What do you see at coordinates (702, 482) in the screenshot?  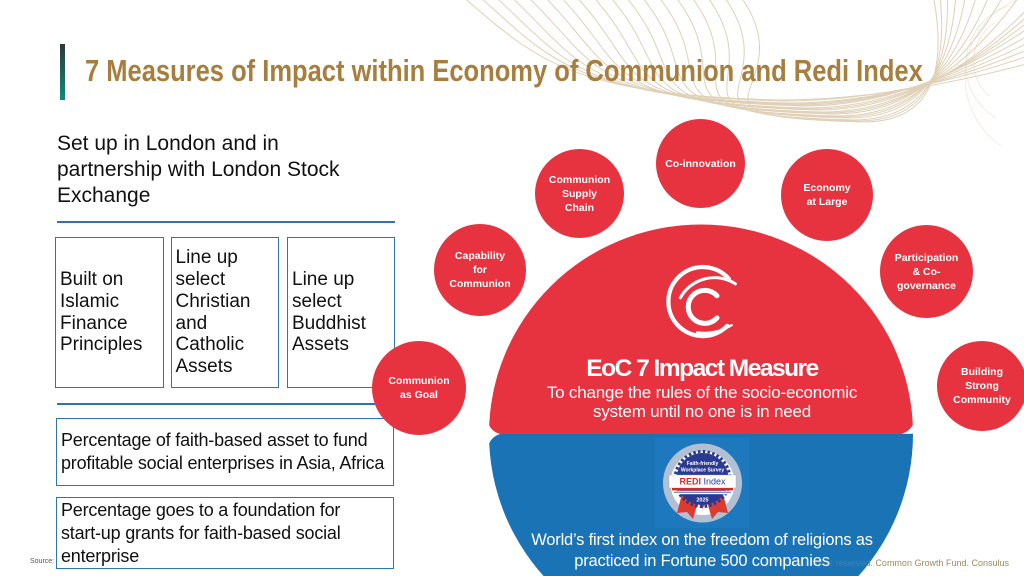 I see `svg-text: REDI Index` at bounding box center [702, 482].